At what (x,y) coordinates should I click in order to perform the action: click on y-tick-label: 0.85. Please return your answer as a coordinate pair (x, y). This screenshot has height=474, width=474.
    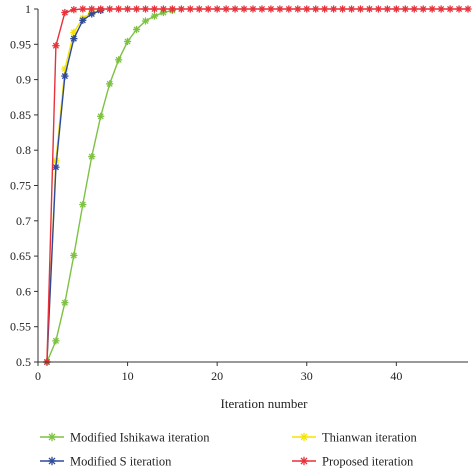
    Looking at the image, I should click on (20, 115).